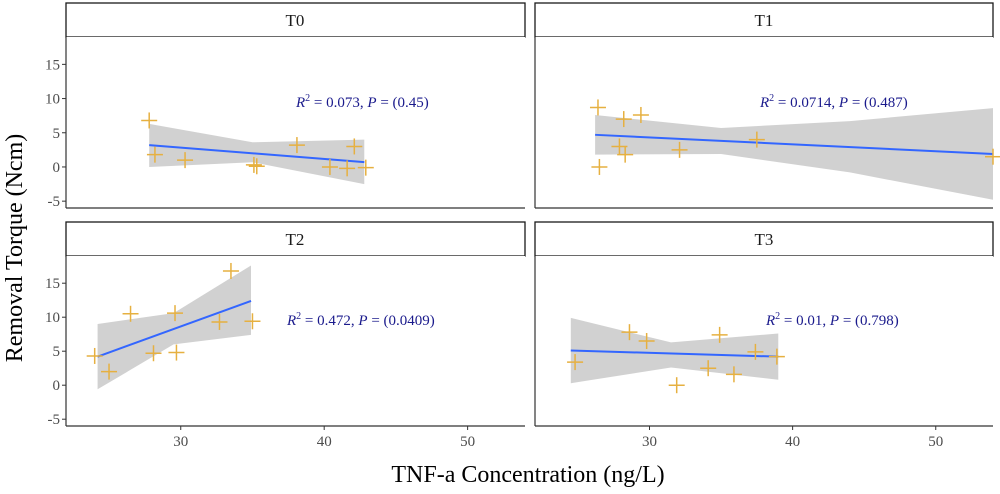 The height and width of the screenshot is (494, 1000). Describe the element at coordinates (527, 475) in the screenshot. I see `x-axis-title: TNF-a Concentration (ng/L)` at that location.